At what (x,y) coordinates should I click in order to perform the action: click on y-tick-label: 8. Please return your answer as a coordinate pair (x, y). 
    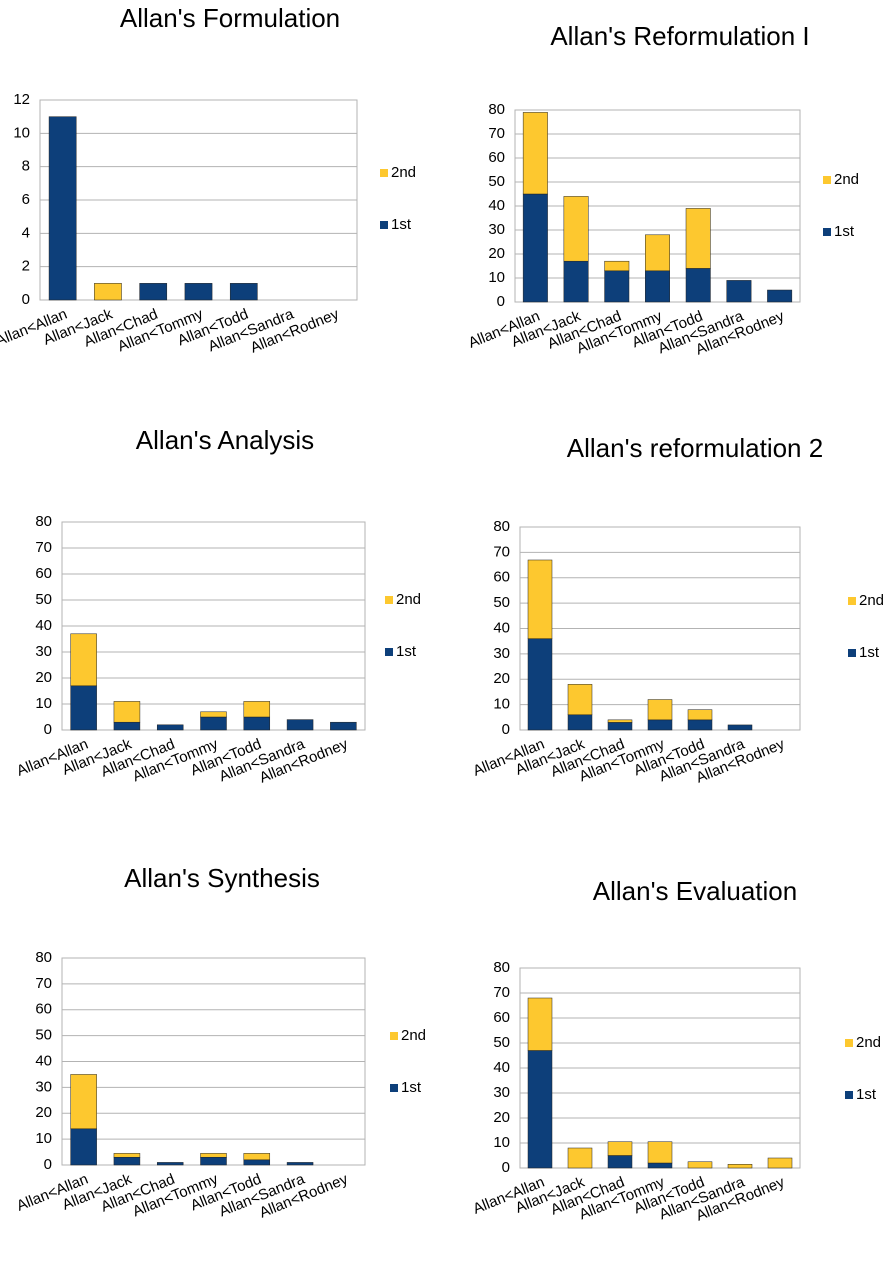
    Looking at the image, I should click on (26, 166).